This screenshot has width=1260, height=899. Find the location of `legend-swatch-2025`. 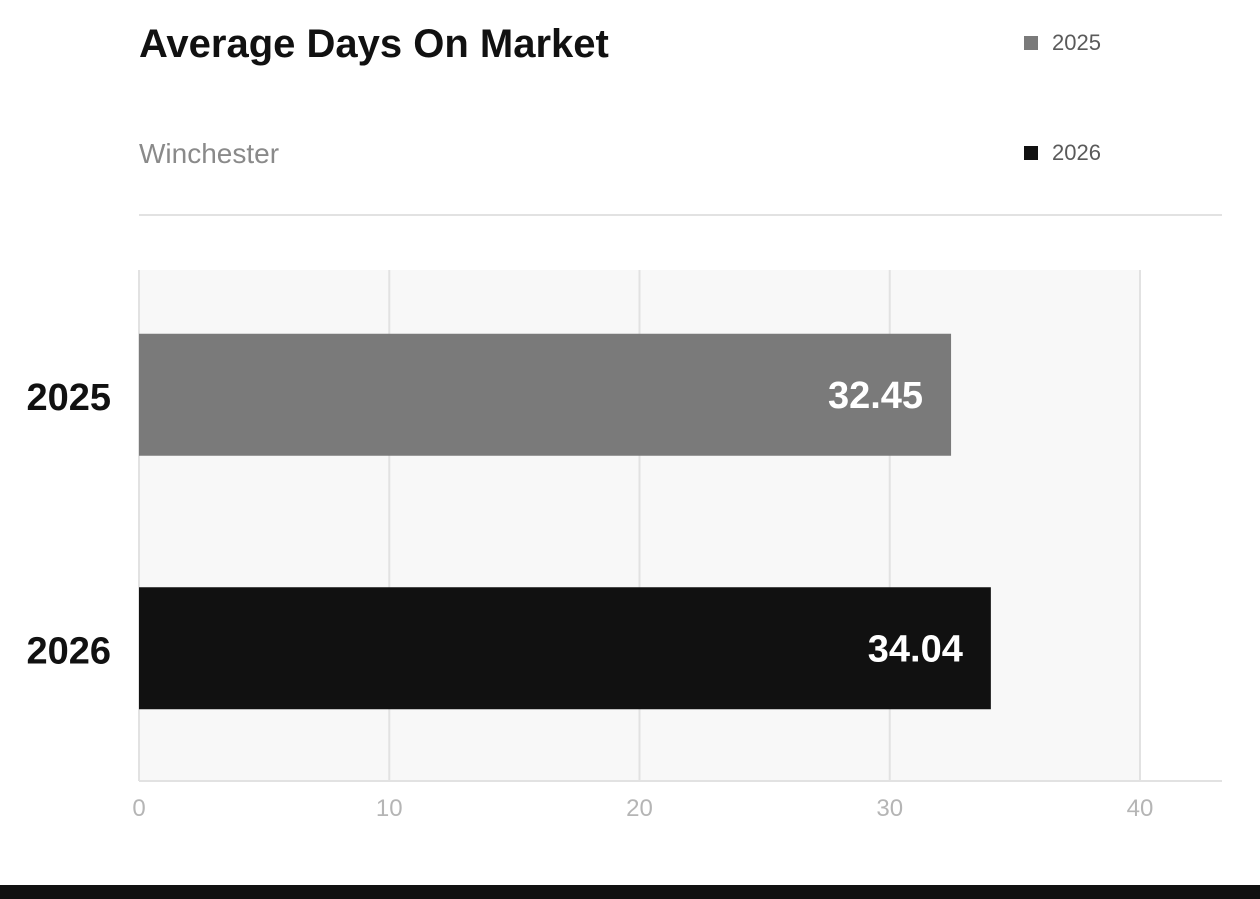

legend-swatch-2025 is located at coordinates (1031, 43).